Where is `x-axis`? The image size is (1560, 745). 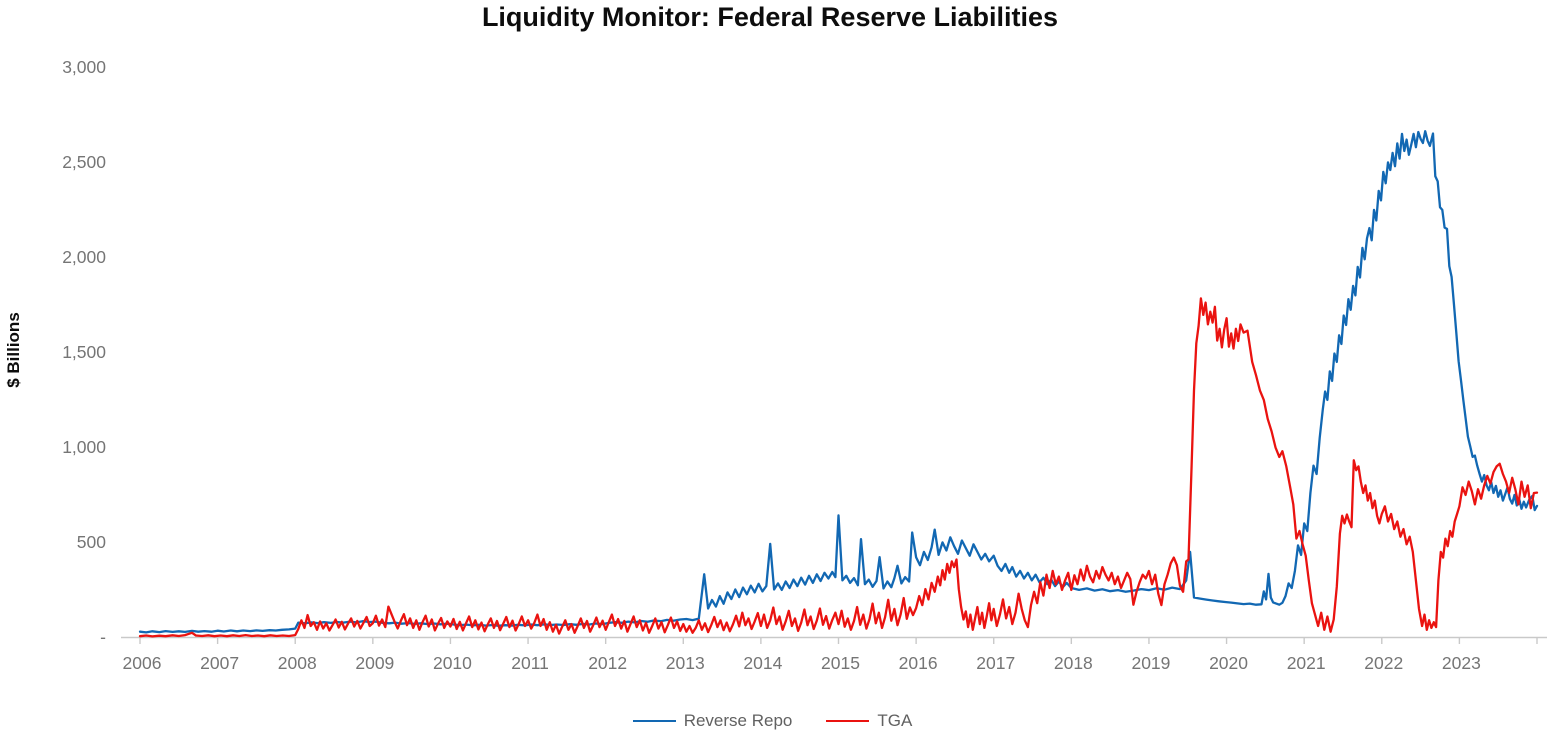 x-axis is located at coordinates (834, 640).